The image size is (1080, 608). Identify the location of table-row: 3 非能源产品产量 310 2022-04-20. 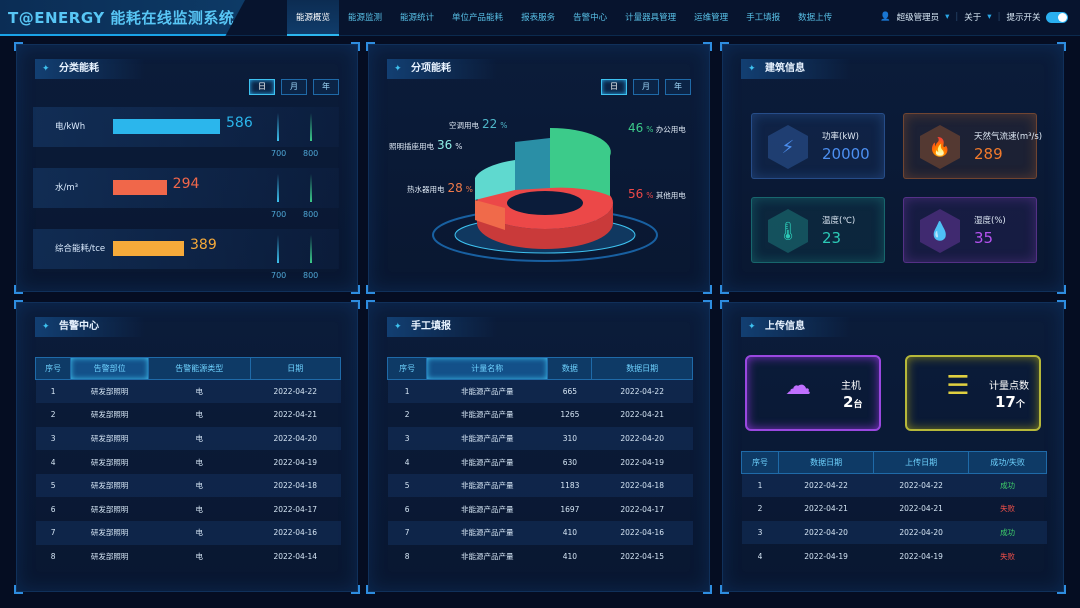
(540, 438).